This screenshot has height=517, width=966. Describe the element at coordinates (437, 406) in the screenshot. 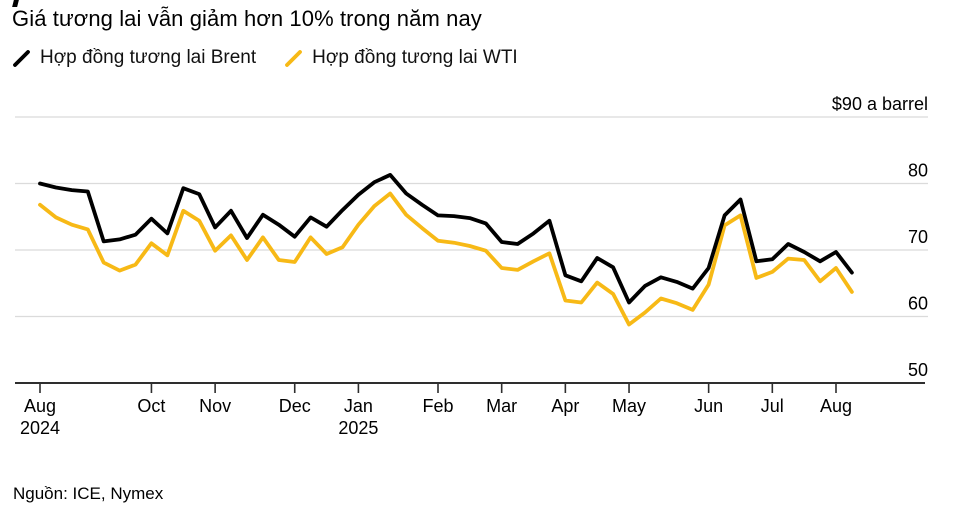

I see `x-tick-label-feb: Feb` at that location.